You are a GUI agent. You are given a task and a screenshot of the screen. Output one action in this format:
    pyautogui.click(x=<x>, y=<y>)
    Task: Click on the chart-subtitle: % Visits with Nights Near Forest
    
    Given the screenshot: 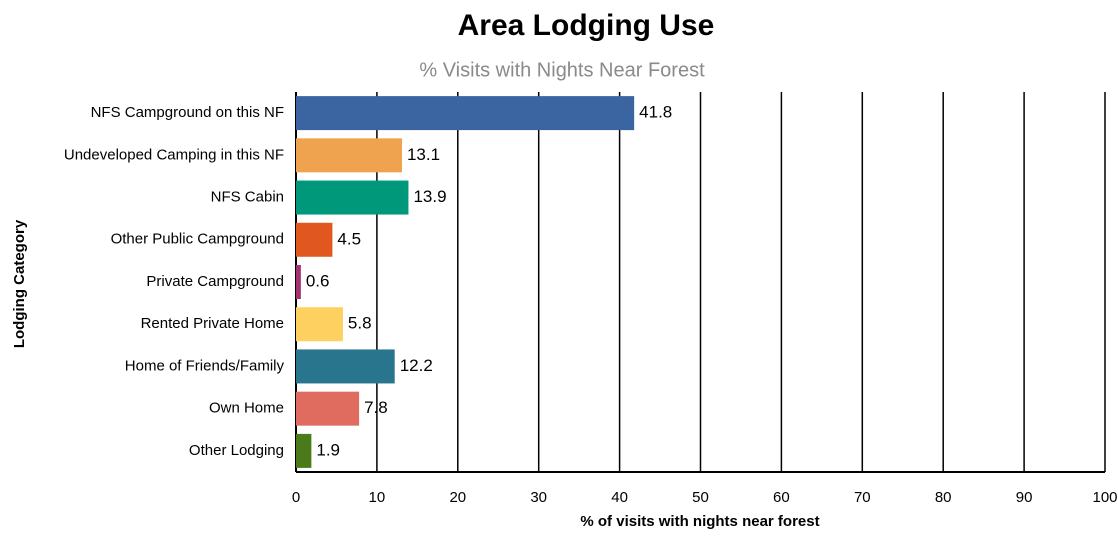 What is the action you would take?
    pyautogui.click(x=562, y=70)
    